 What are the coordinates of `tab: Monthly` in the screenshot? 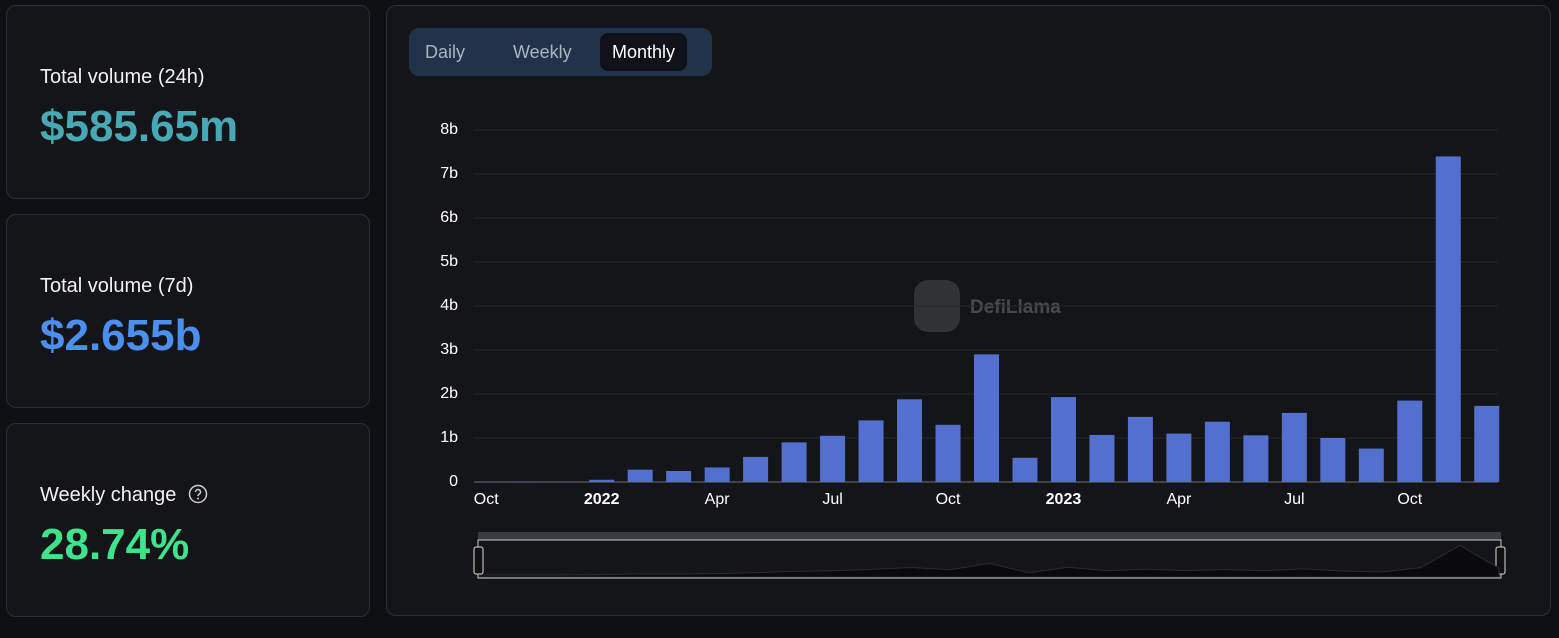 It's located at (644, 52).